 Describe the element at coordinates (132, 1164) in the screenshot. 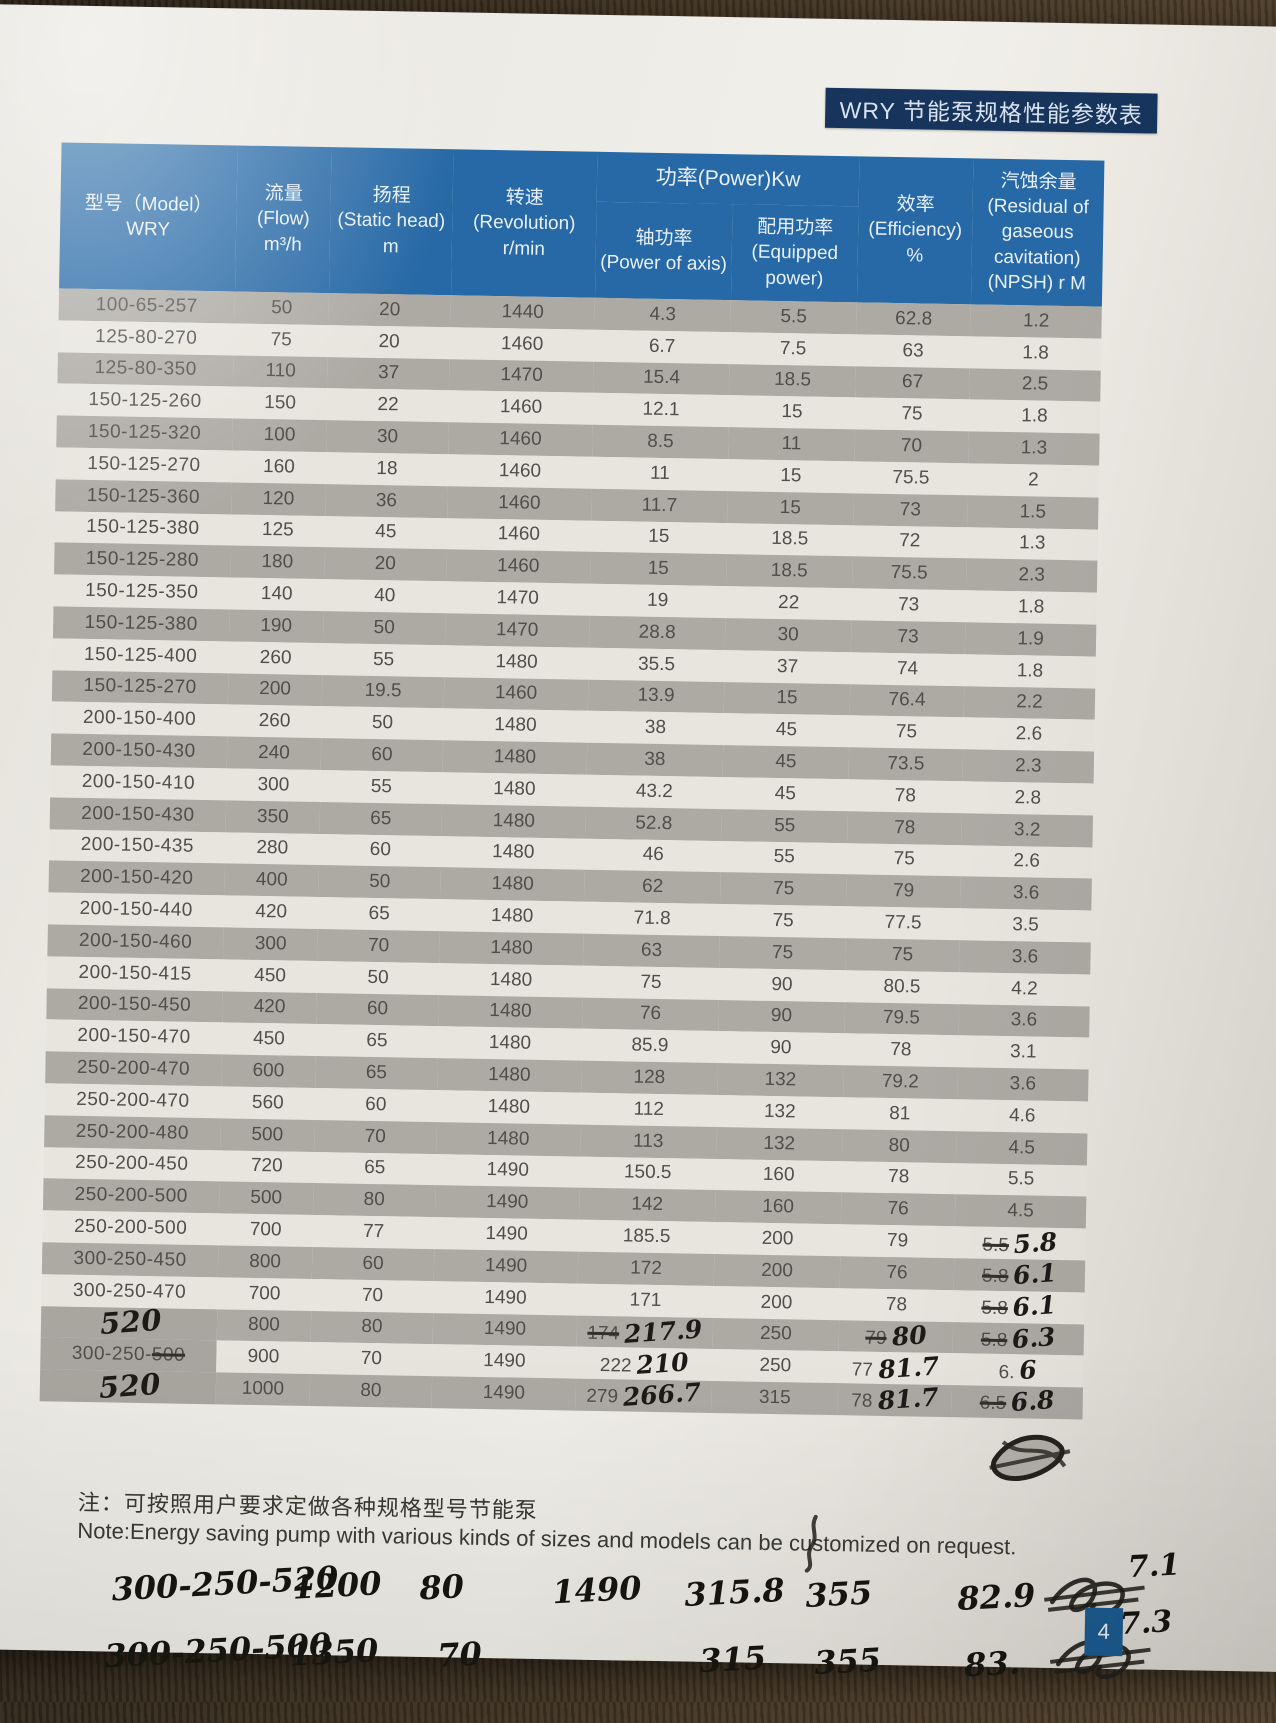

I see `cell-model: 250-200-450` at that location.